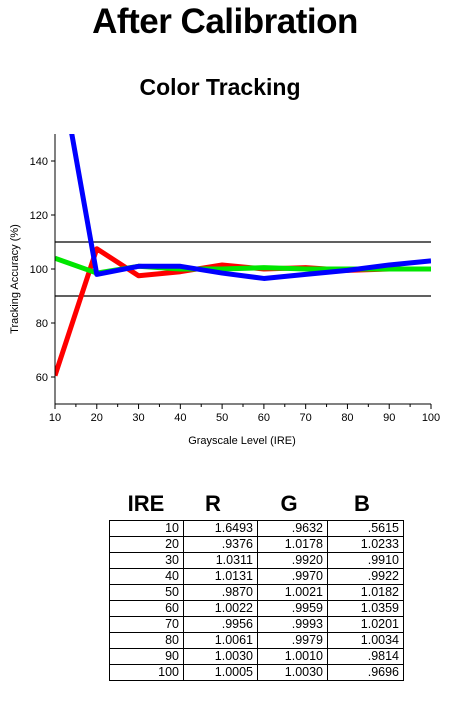  I want to click on table-cell: 30, so click(146, 560).